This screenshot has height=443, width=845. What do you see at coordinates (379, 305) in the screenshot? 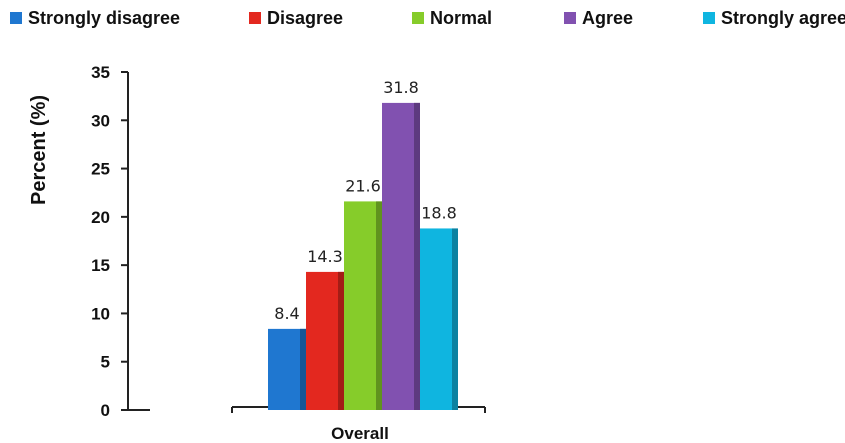
I see `bar-side-normal` at bounding box center [379, 305].